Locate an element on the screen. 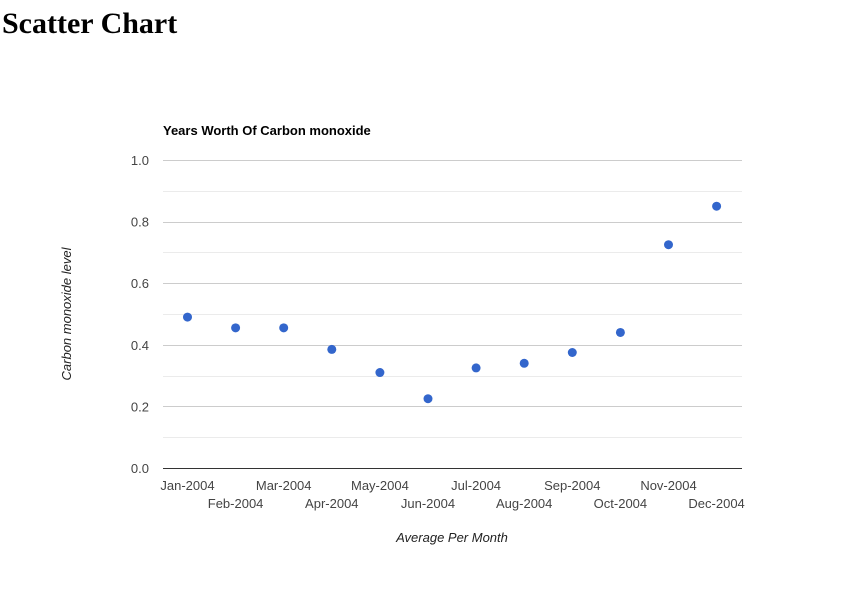 This screenshot has width=842, height=593. y-tick-label: 0.0 is located at coordinates (140, 468).